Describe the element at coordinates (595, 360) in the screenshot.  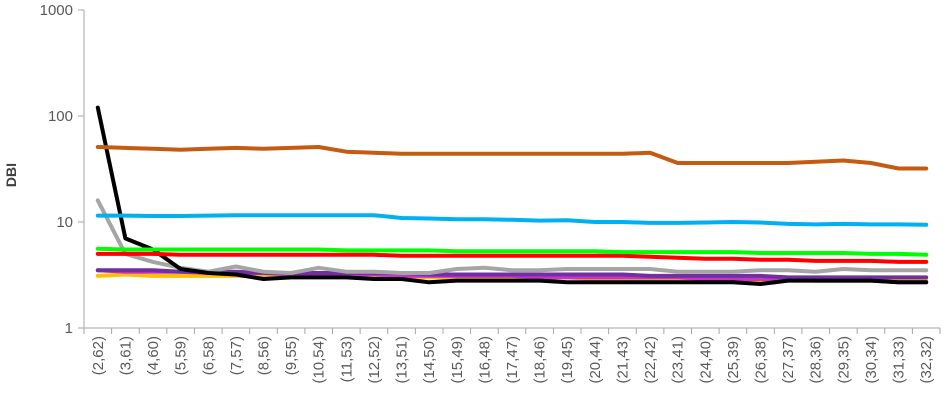
I see `x-tick-label: (20,44)` at that location.